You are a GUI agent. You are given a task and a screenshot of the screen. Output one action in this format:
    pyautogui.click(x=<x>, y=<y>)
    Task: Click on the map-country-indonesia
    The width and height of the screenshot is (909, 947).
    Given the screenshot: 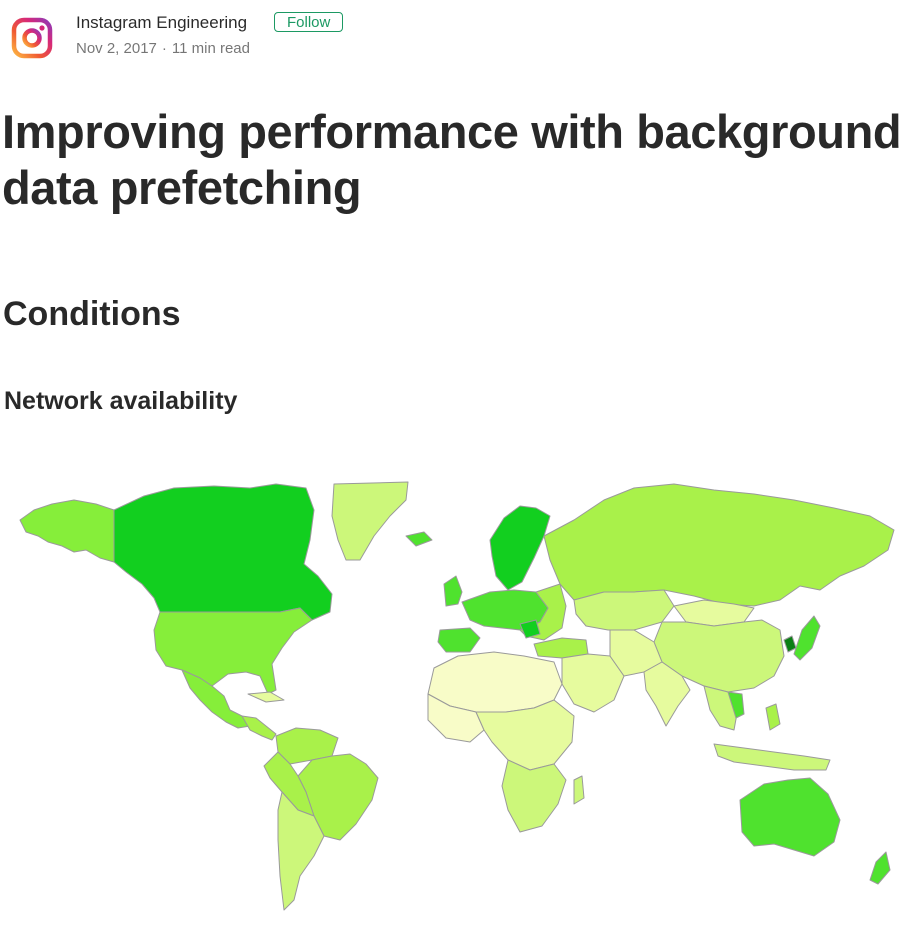 What is the action you would take?
    pyautogui.click(x=772, y=757)
    